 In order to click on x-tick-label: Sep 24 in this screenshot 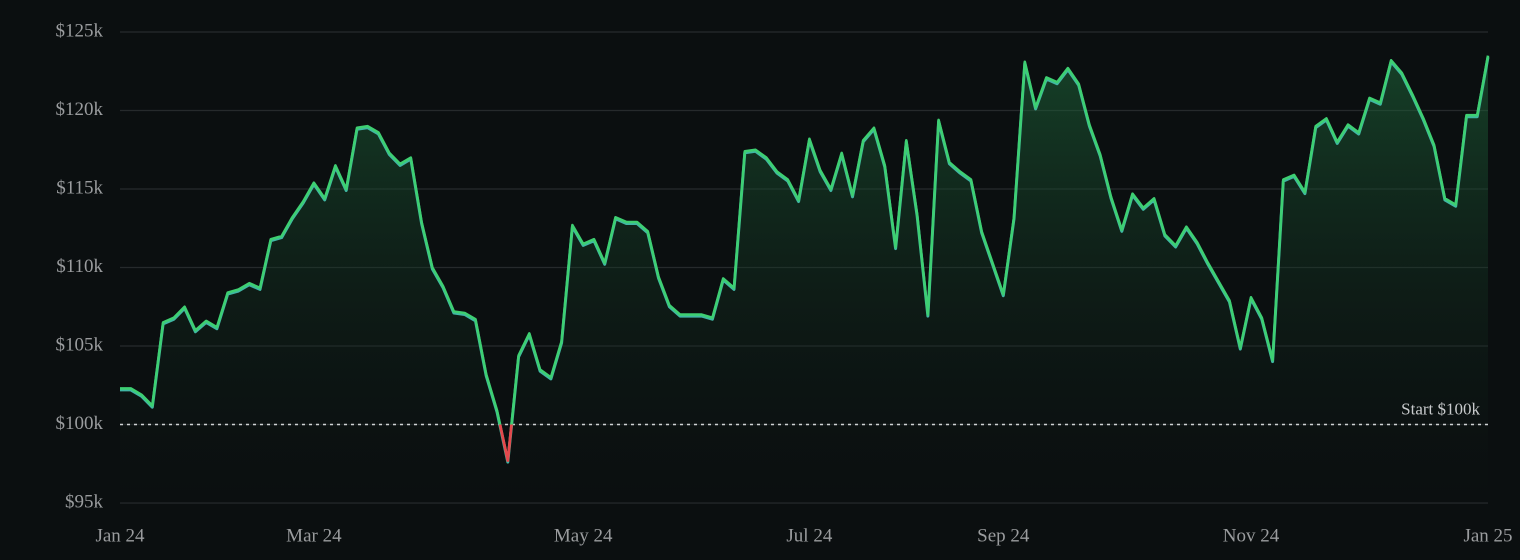, I will do `click(1003, 535)`.